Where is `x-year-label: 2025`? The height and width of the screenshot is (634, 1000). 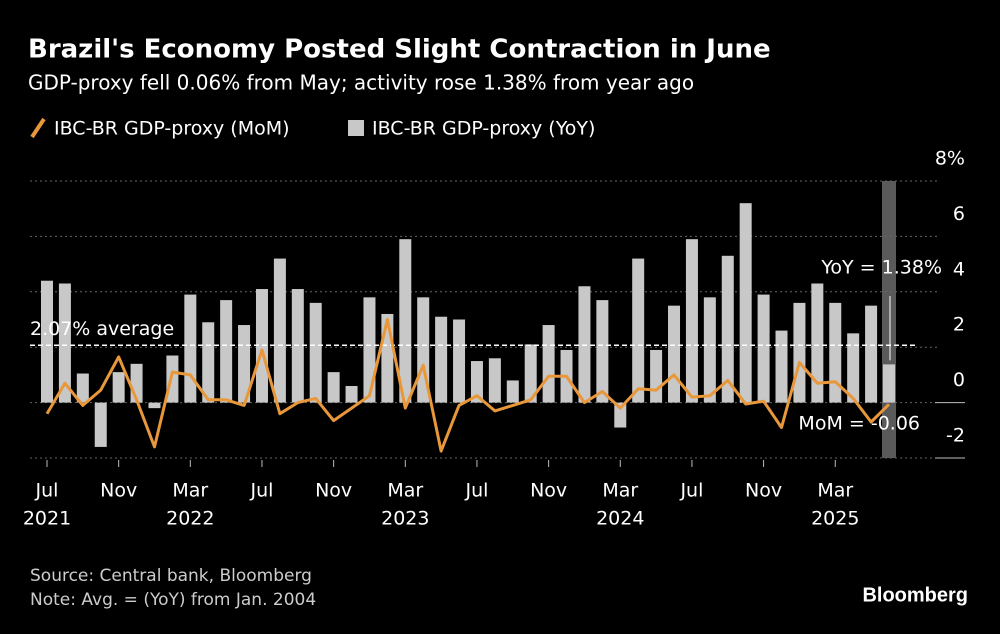
x-year-label: 2025 is located at coordinates (835, 519).